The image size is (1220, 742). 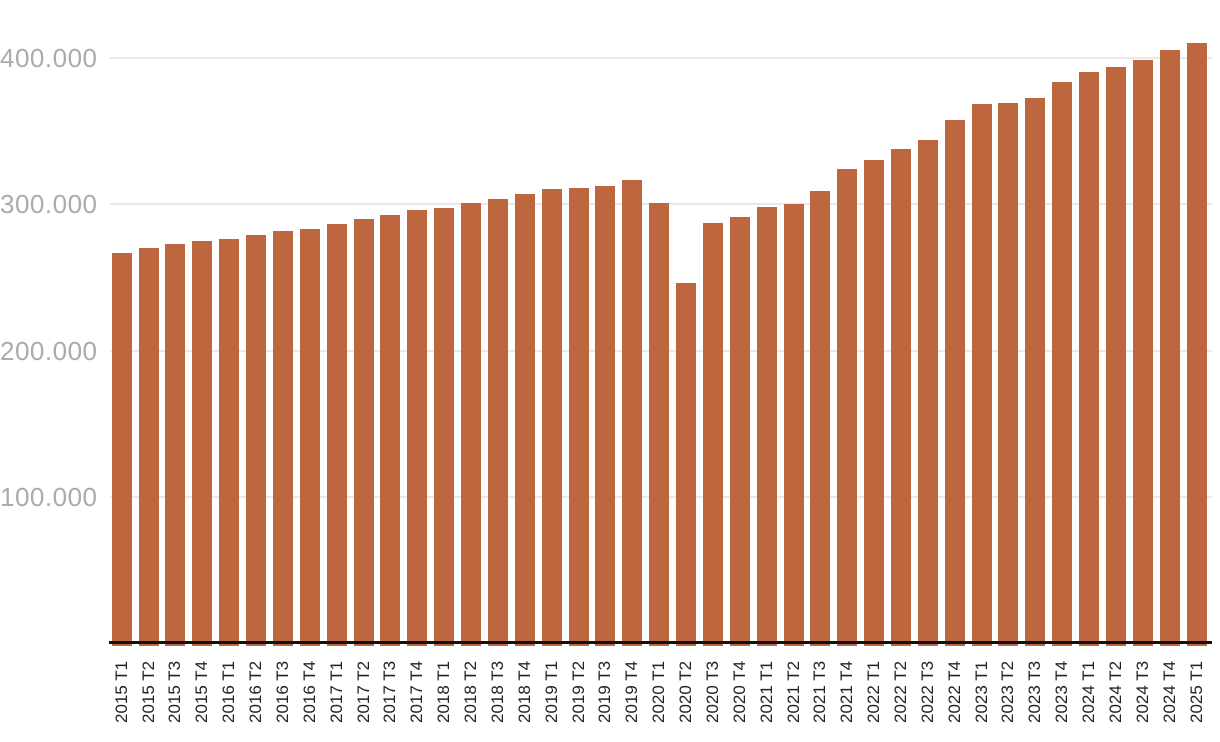 I want to click on x-tick-label: 2015 T4, so click(x=202, y=691).